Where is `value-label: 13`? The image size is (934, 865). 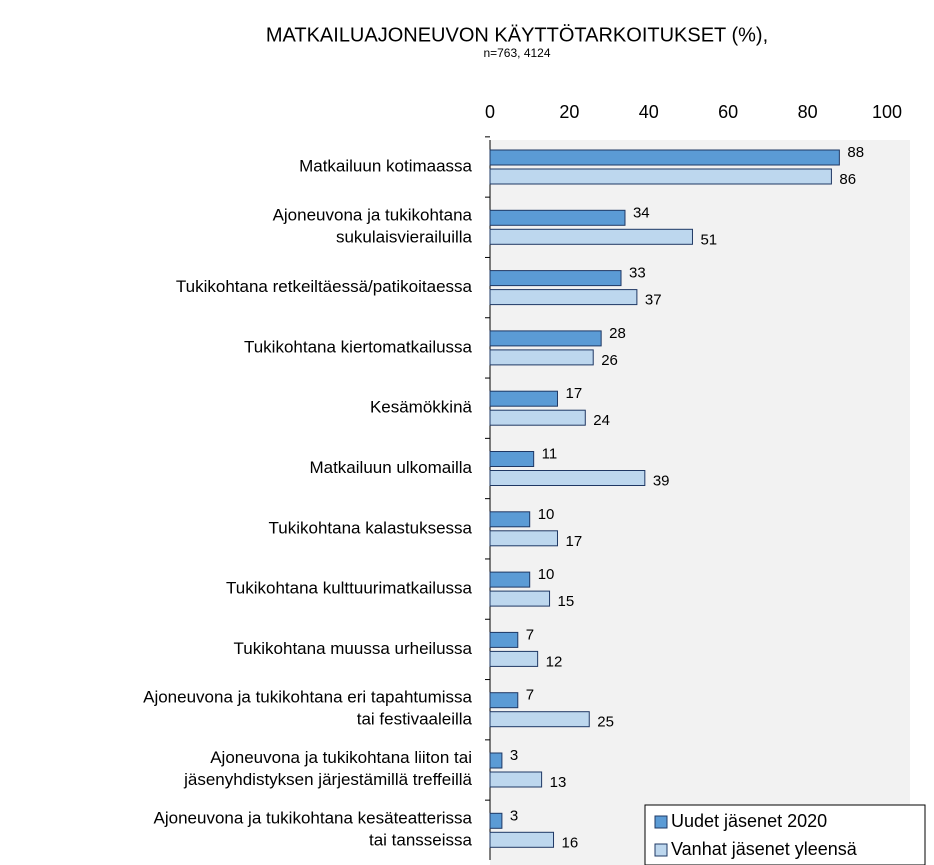
value-label: 13 is located at coordinates (558, 782).